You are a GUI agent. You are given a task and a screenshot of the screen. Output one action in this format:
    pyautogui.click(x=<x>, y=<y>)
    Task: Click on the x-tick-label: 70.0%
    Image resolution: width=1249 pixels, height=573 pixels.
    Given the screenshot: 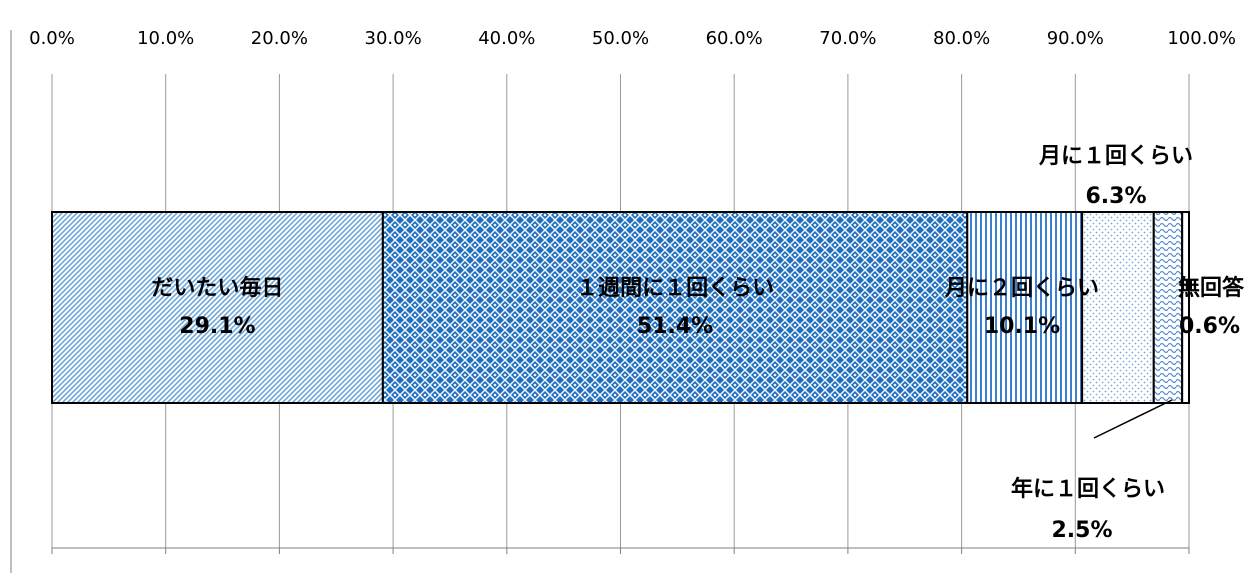 What is the action you would take?
    pyautogui.click(x=847, y=38)
    